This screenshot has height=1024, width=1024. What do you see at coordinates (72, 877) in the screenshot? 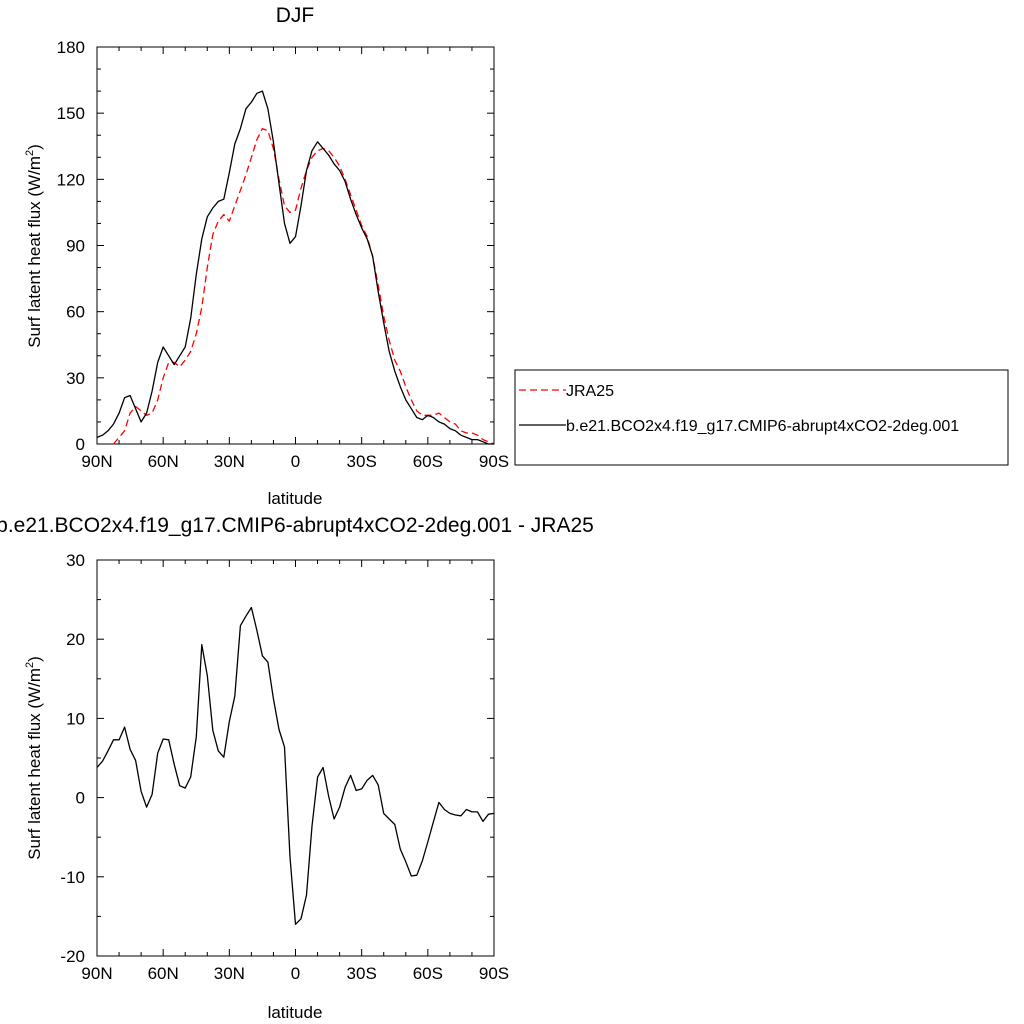
I see `y-tick-label: -10` at bounding box center [72, 877].